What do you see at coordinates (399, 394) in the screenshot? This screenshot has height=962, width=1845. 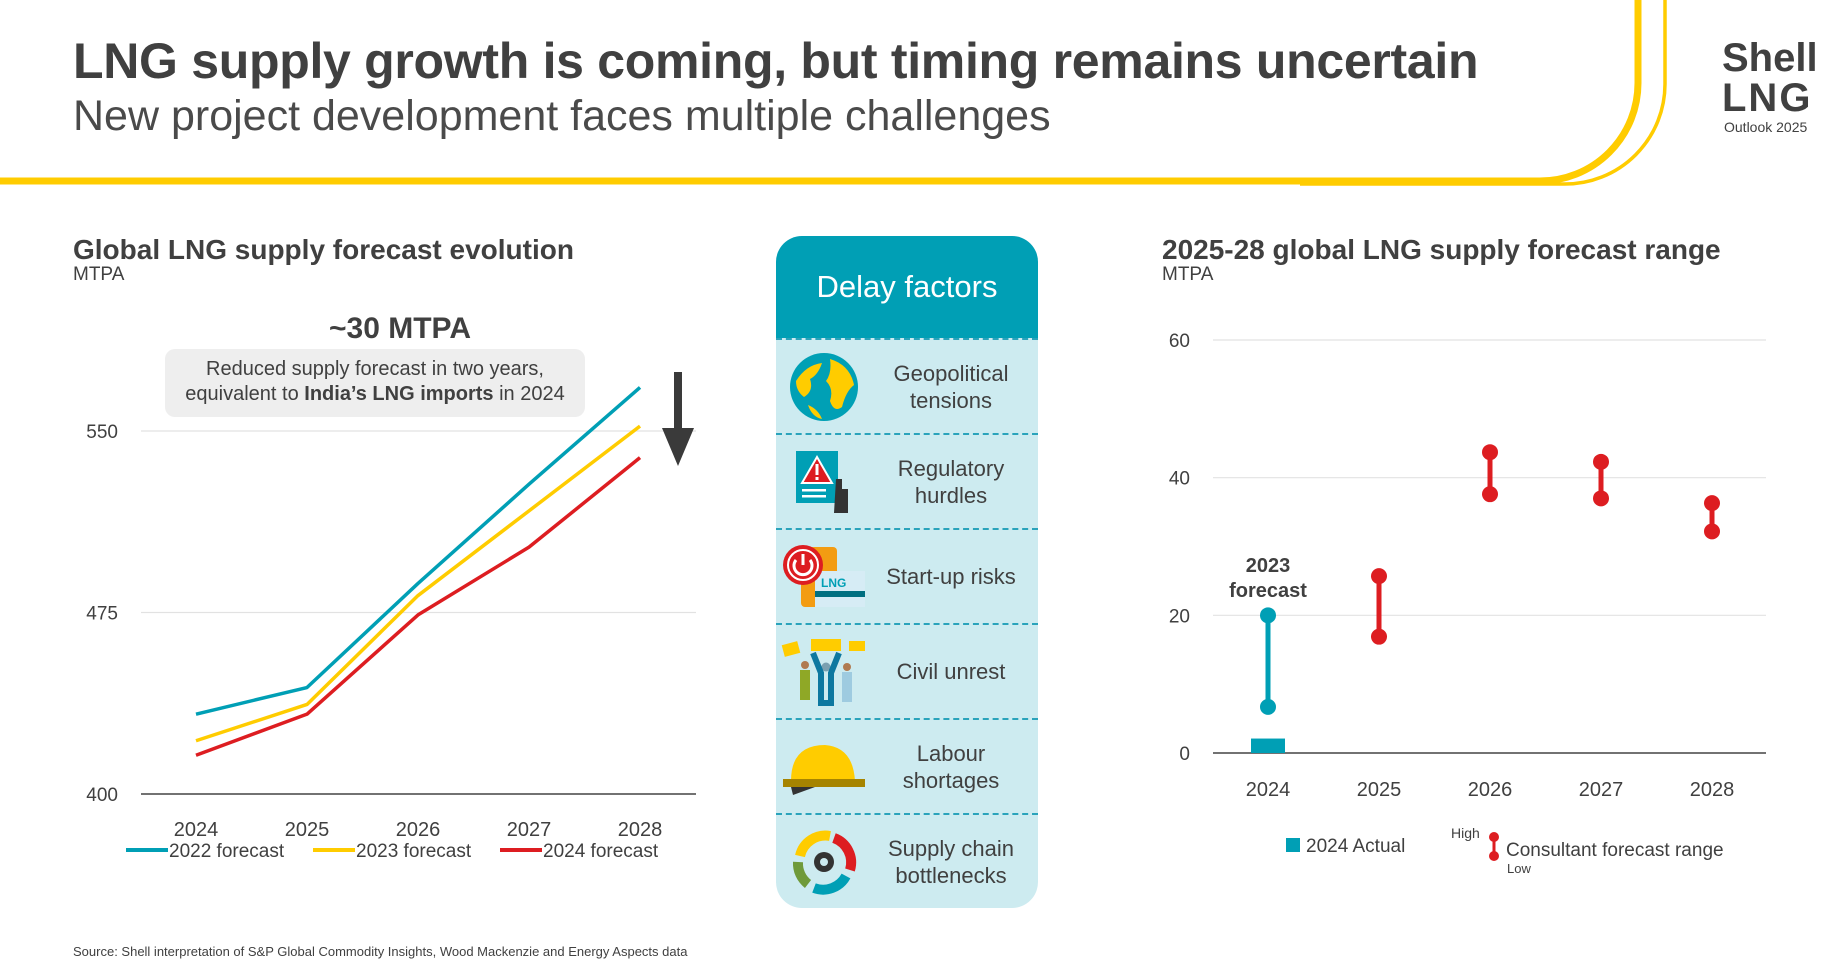 I see `annotation-text-bold: India’s LNG imports` at bounding box center [399, 394].